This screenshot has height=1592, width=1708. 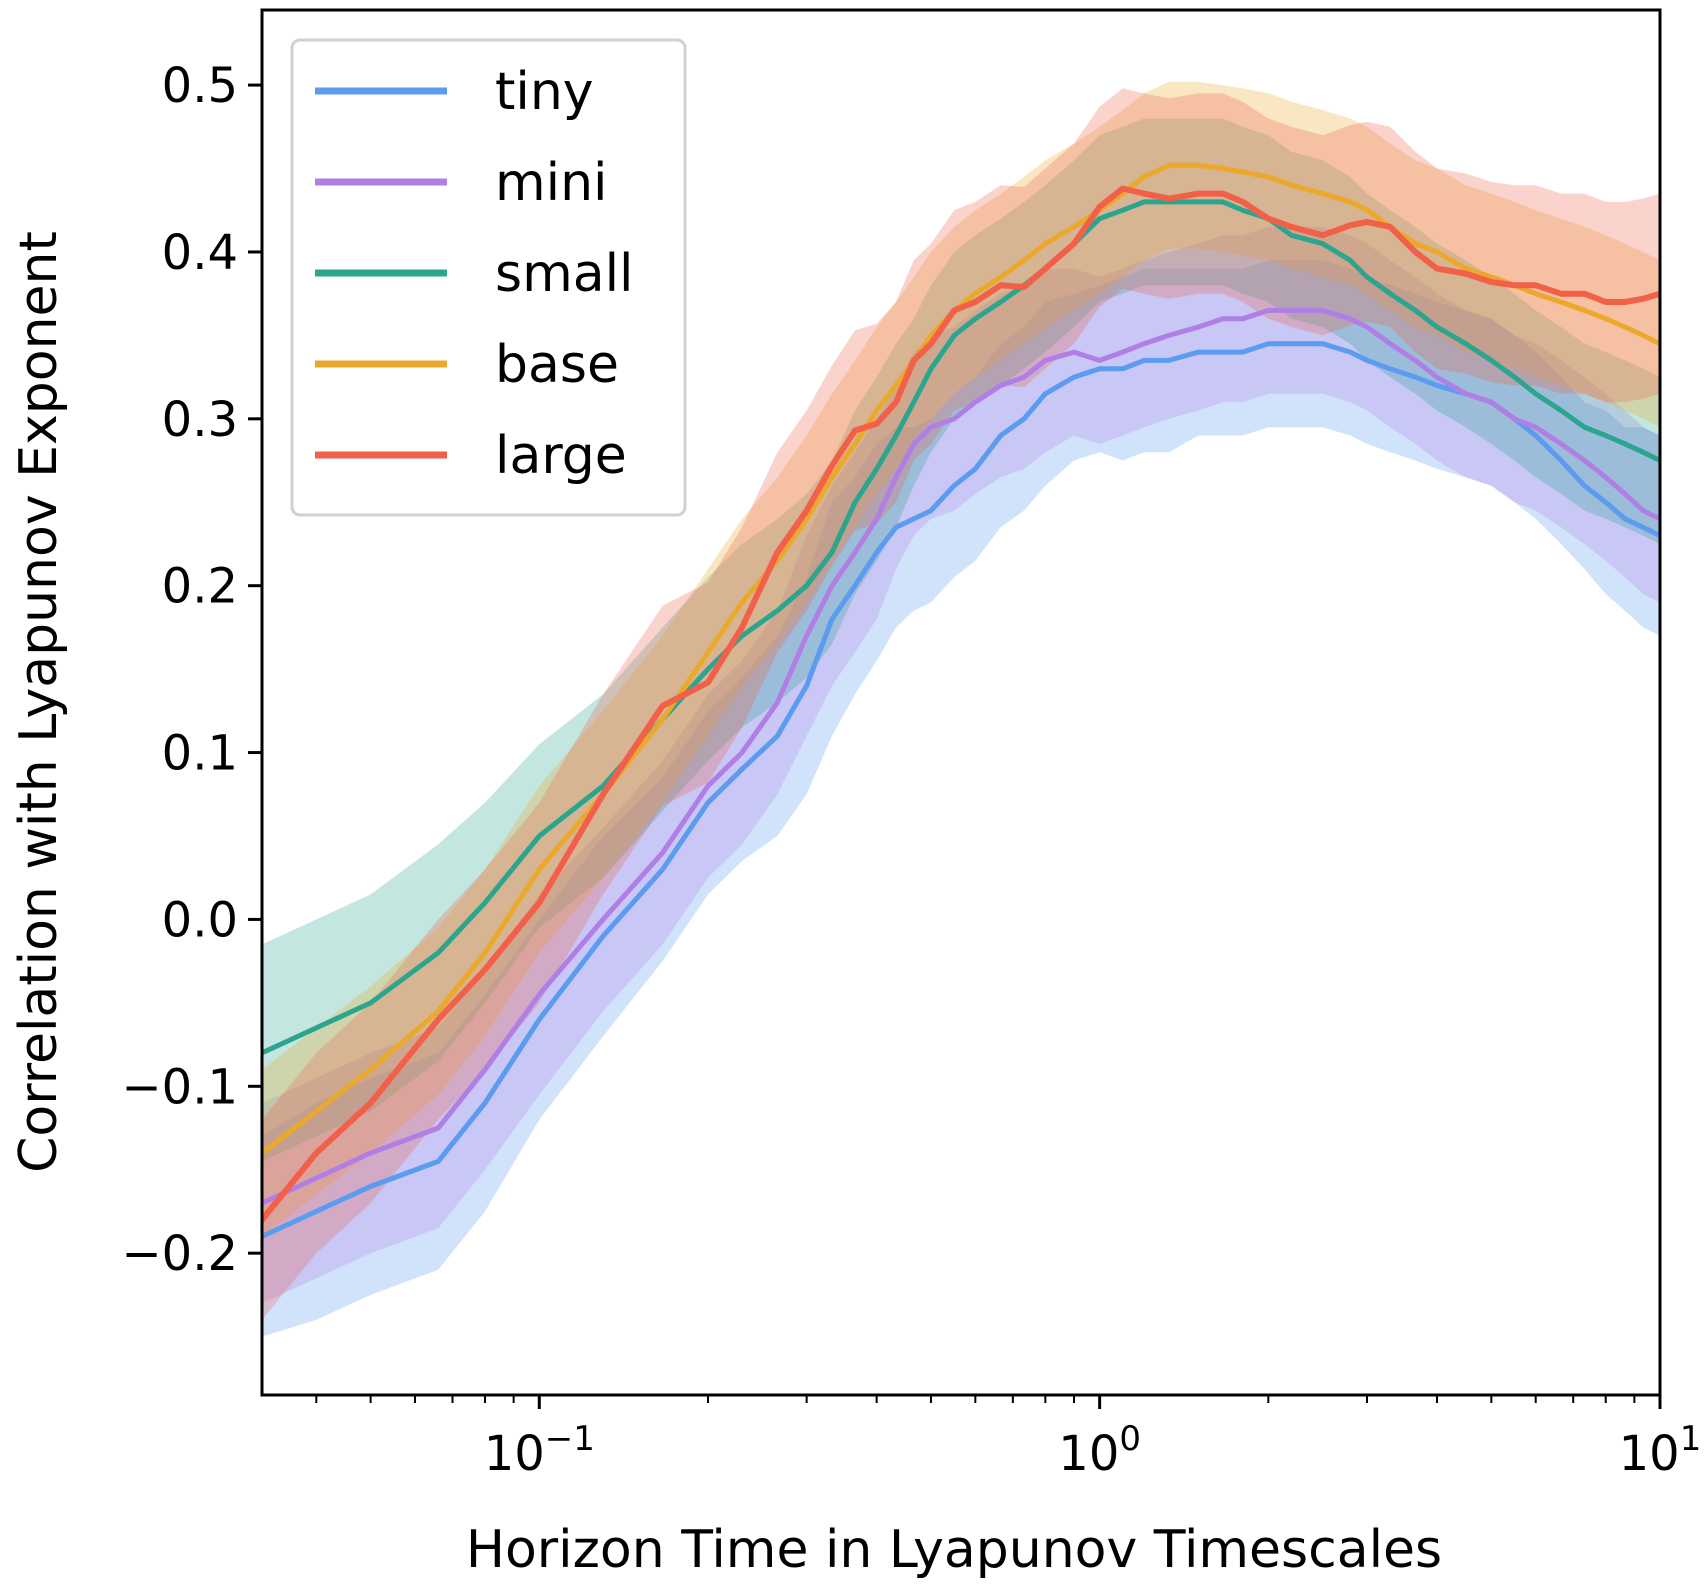 What do you see at coordinates (564, 274) in the screenshot?
I see `legend-label-small: small` at bounding box center [564, 274].